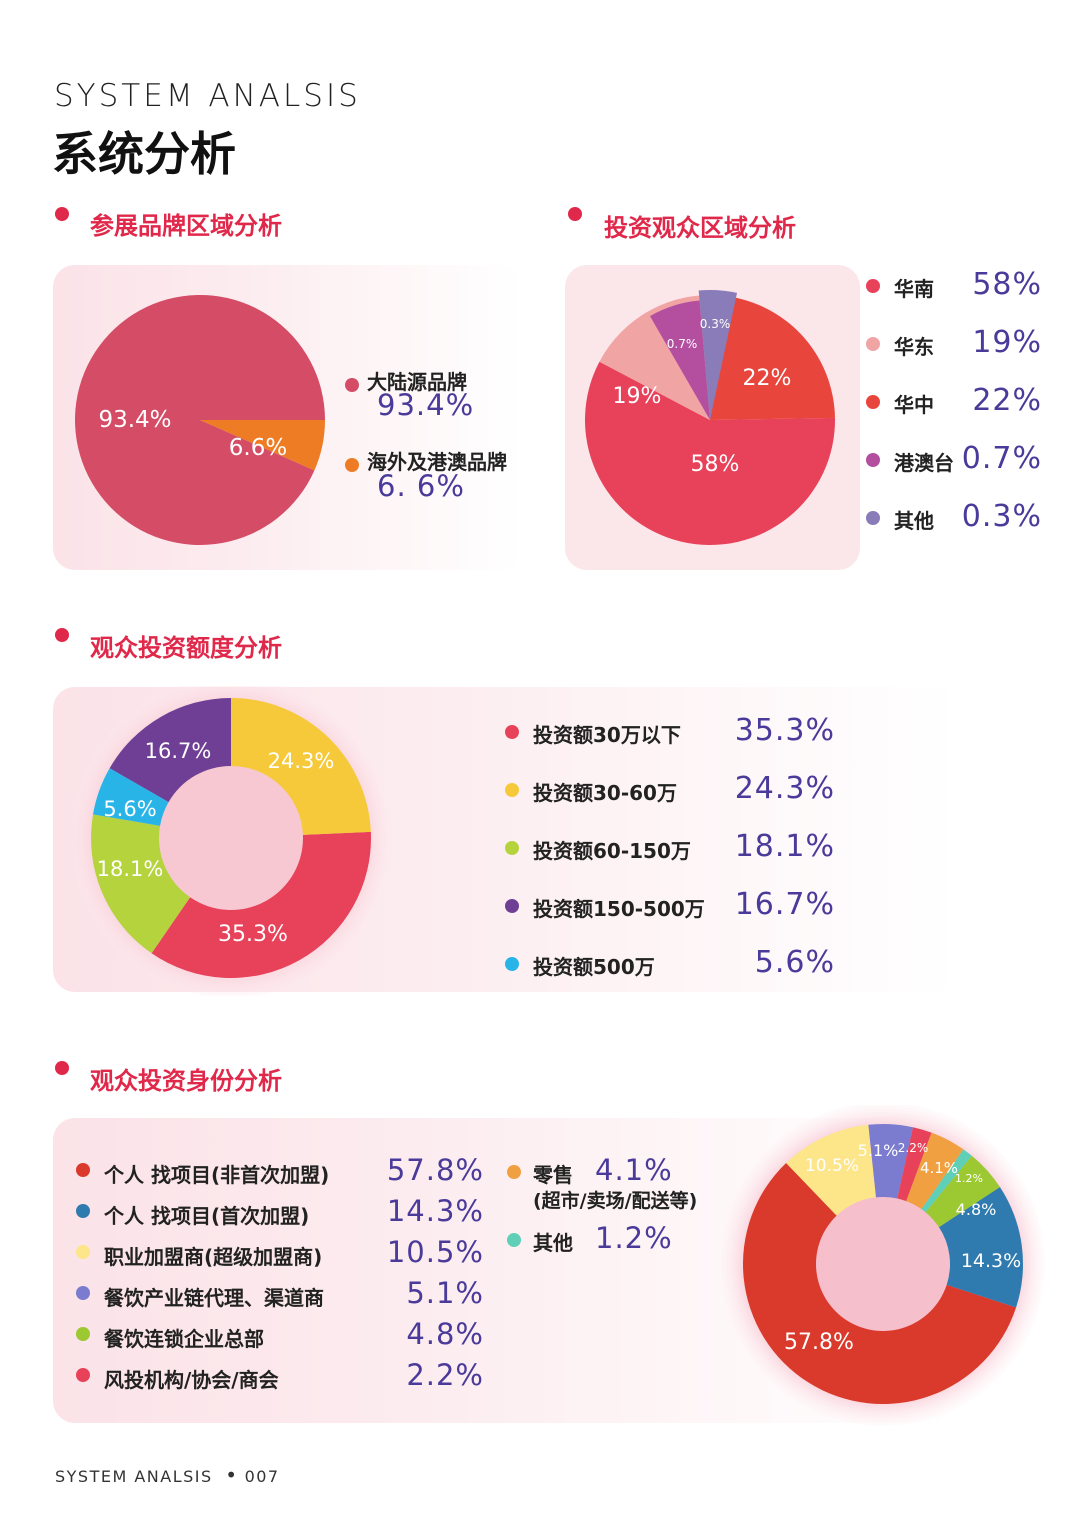  What do you see at coordinates (784, 904) in the screenshot?
I see `legend-value: 16.7%` at bounding box center [784, 904].